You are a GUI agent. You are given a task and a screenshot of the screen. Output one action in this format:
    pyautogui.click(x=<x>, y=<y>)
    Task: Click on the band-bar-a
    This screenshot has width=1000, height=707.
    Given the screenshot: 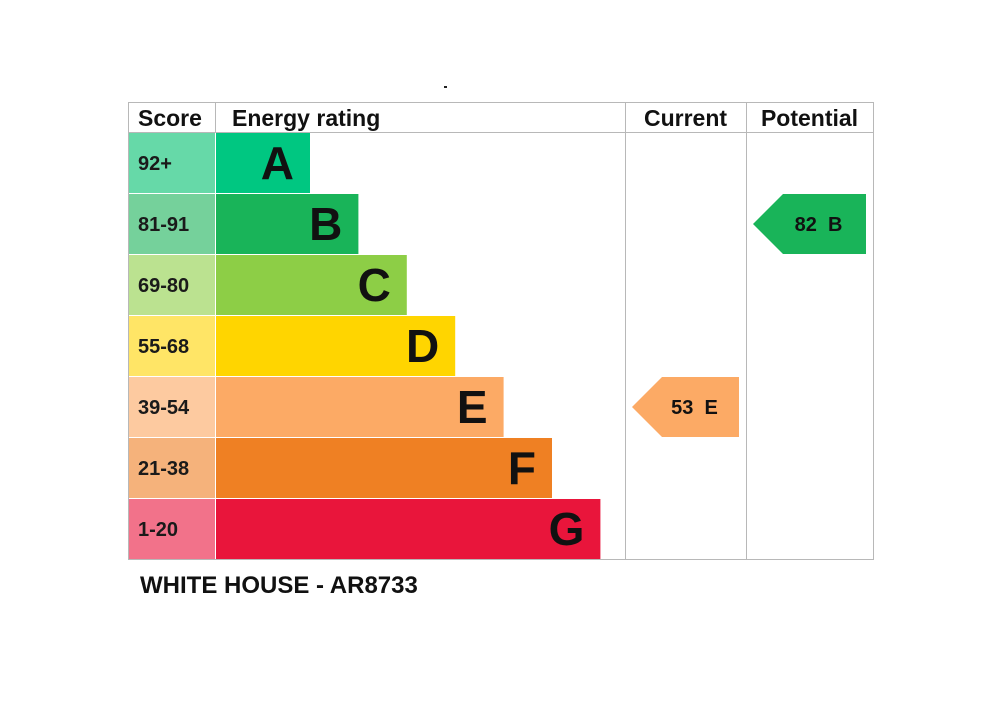 What is the action you would take?
    pyautogui.click(x=263, y=163)
    